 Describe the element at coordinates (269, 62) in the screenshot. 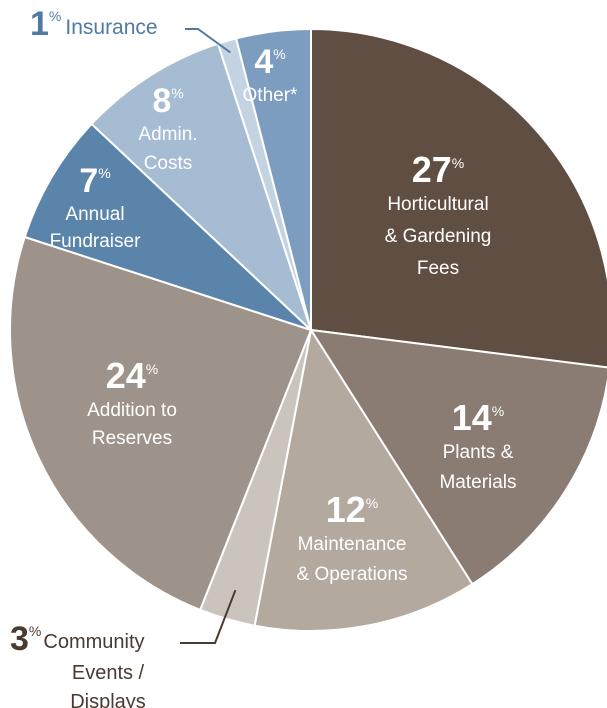

I see `slice-value-other: 4%` at that location.